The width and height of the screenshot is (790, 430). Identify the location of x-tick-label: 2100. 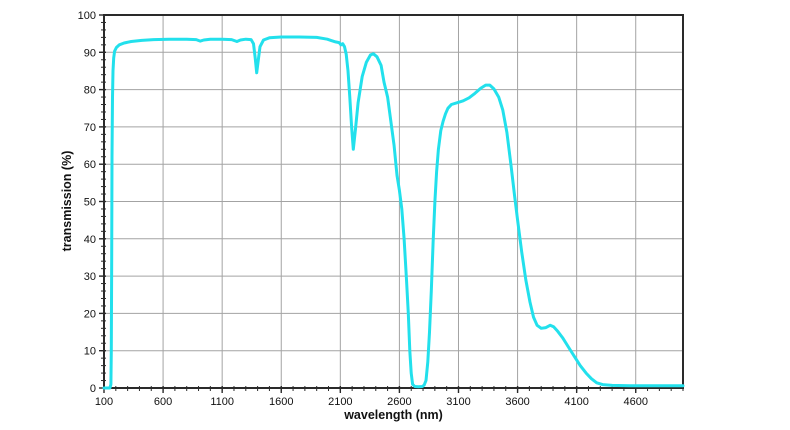
(340, 402).